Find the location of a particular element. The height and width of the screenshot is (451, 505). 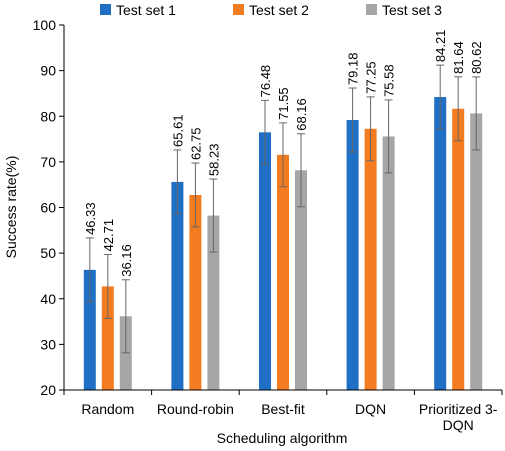

x-tick-label: Random is located at coordinates (107, 409).